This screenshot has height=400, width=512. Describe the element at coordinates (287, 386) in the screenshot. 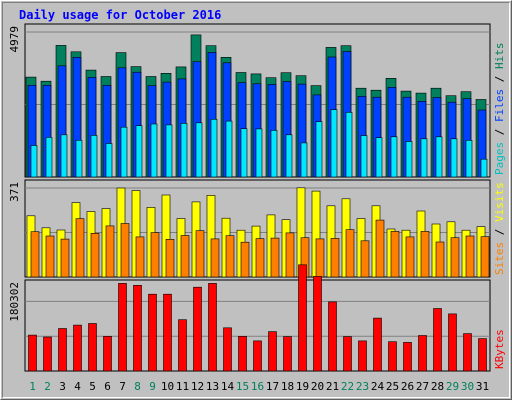

I see `x-tick-label-day-18: 18` at that location.